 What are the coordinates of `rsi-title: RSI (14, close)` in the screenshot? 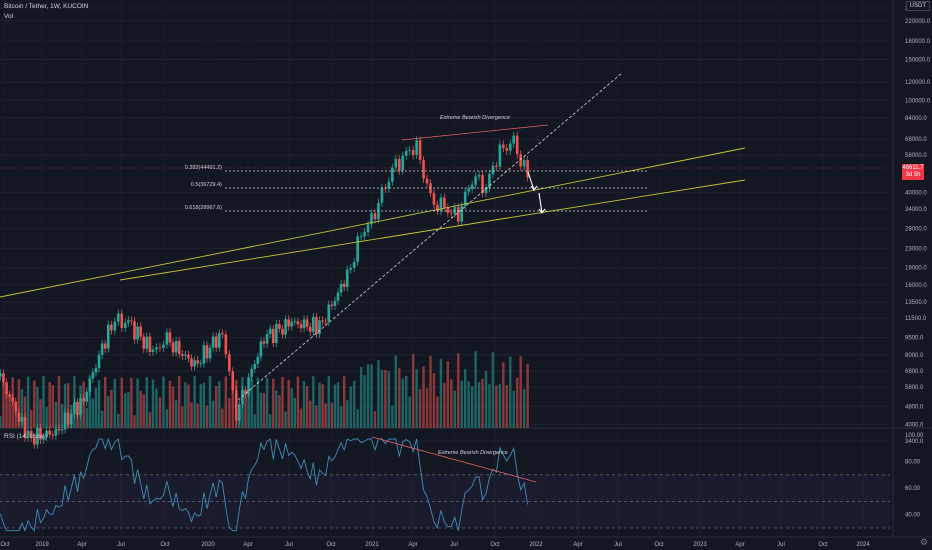 It's located at (25, 436).